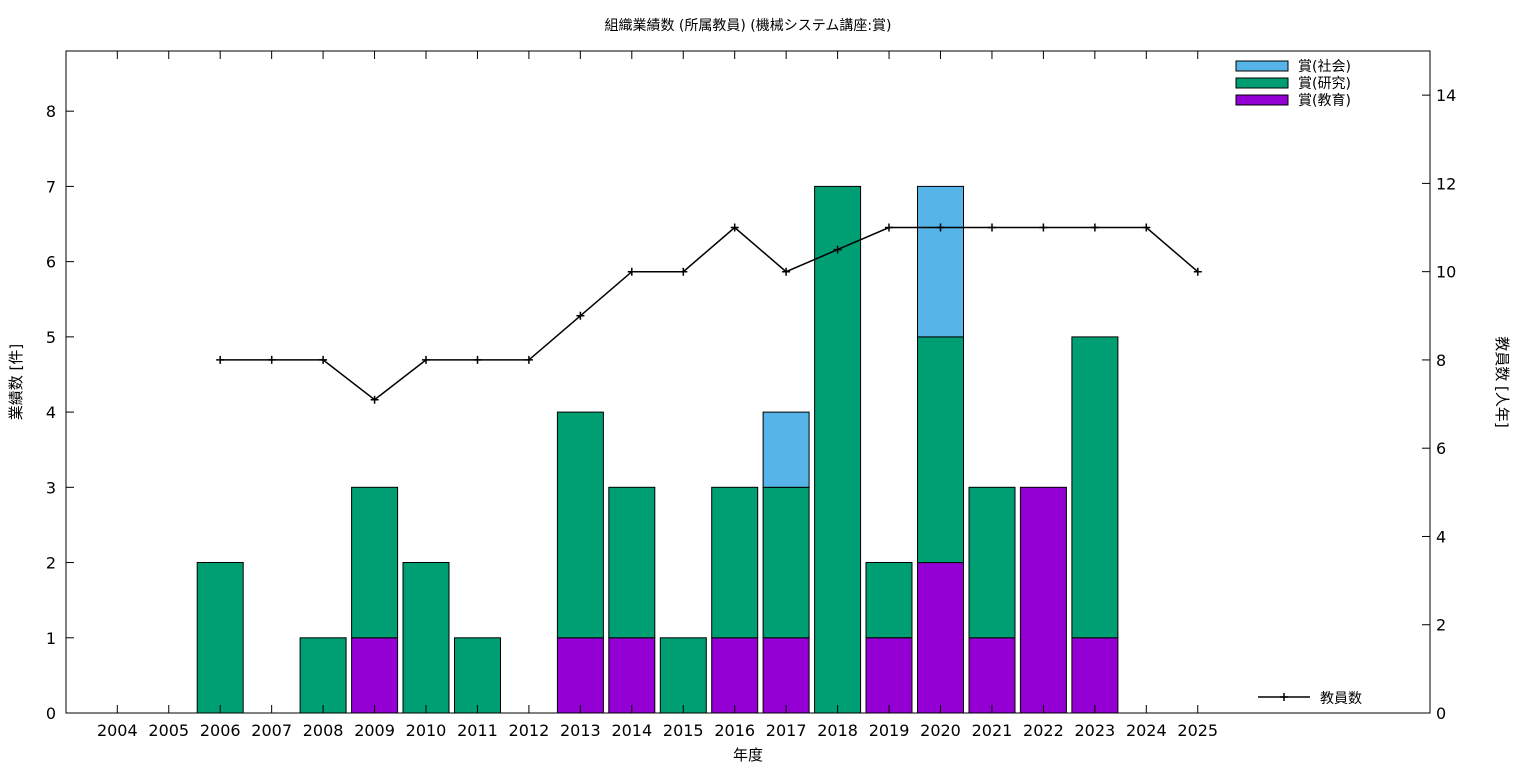  Describe the element at coordinates (426, 730) in the screenshot. I see `x-tick-label: 2010` at that location.